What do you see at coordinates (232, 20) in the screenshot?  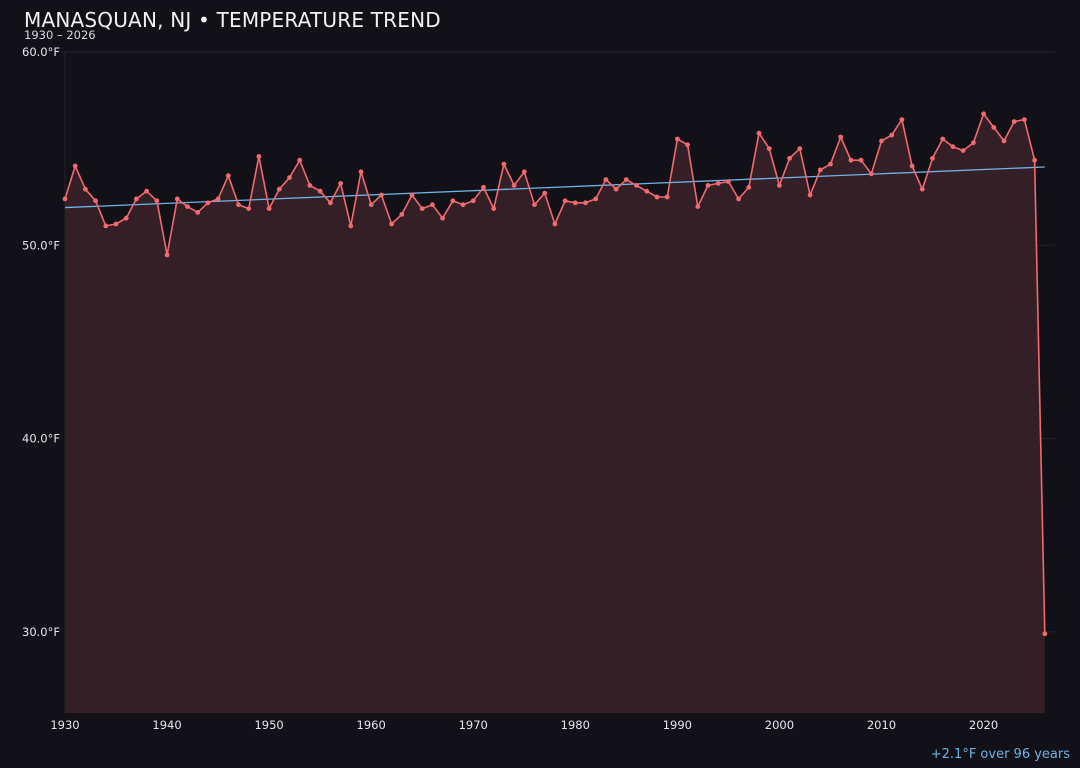 I see `chart-title: MANASQUAN, NJ • TEMPERATURE TREND` at bounding box center [232, 20].